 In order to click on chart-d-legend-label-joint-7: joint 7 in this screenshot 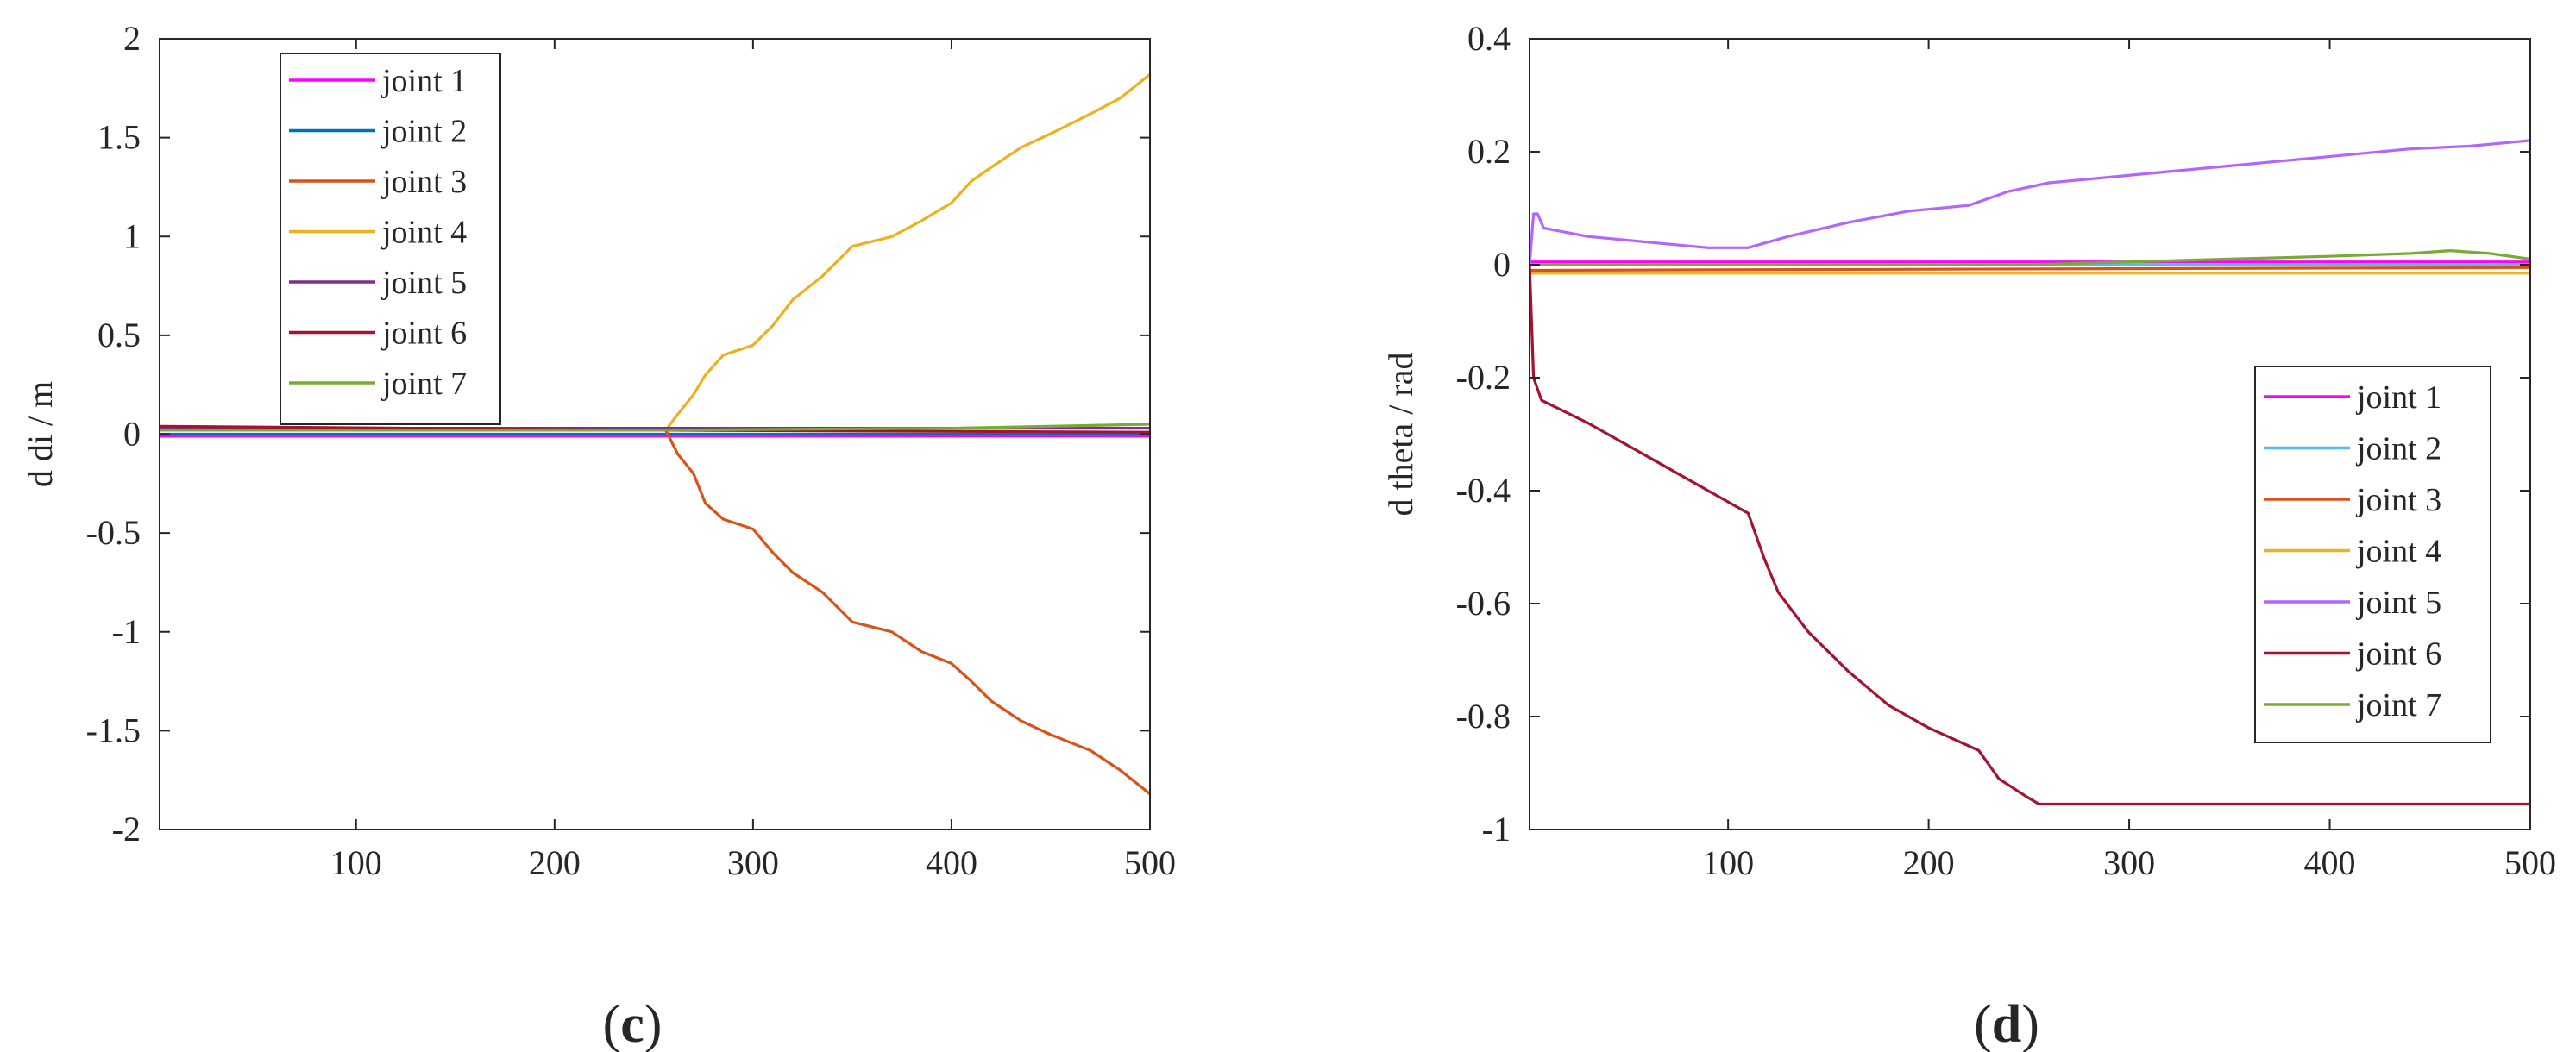, I will do `click(2398, 705)`.